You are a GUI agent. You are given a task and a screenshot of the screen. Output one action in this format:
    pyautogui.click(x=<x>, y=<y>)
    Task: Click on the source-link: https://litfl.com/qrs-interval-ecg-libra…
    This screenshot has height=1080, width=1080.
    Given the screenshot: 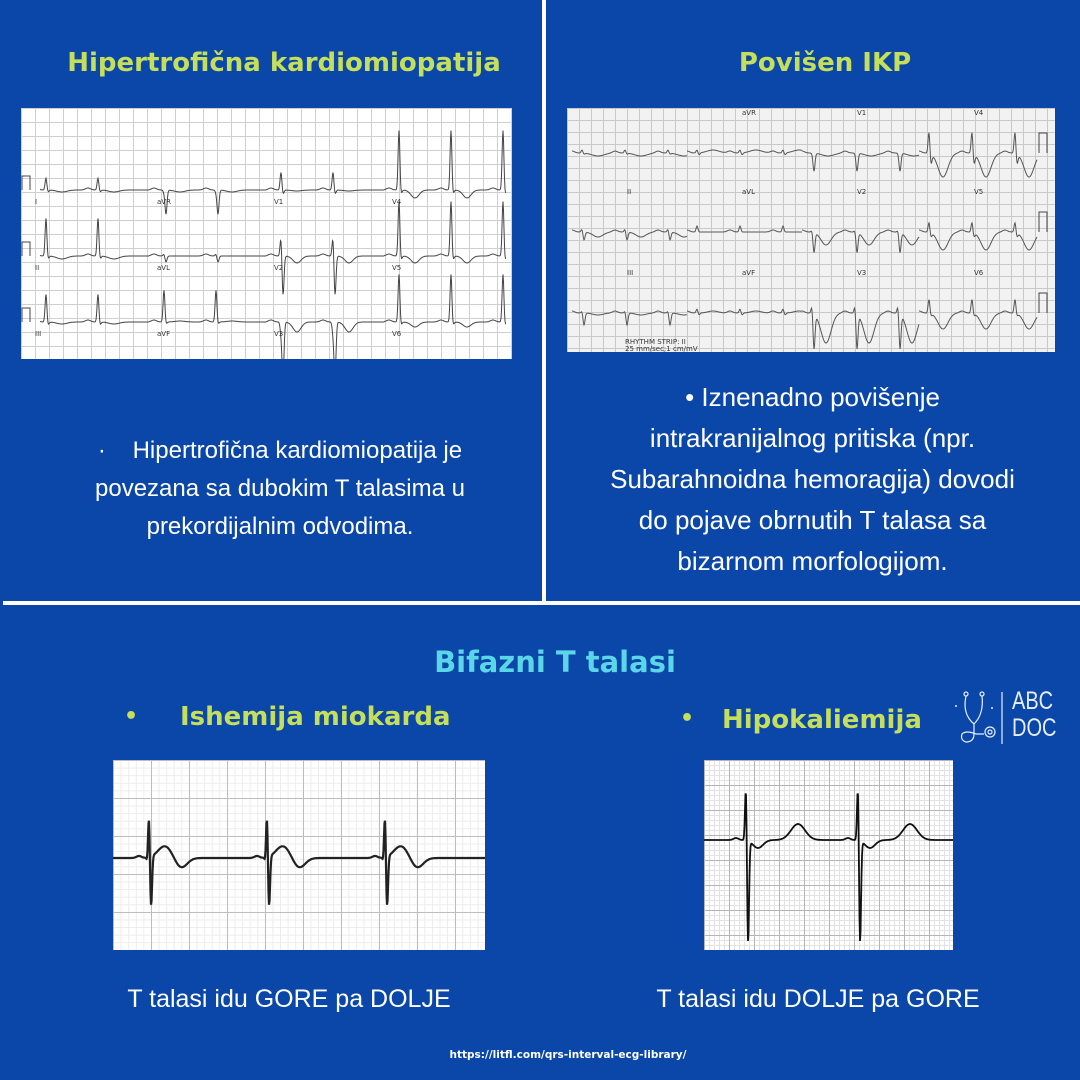 What is the action you would take?
    pyautogui.click(x=568, y=1055)
    